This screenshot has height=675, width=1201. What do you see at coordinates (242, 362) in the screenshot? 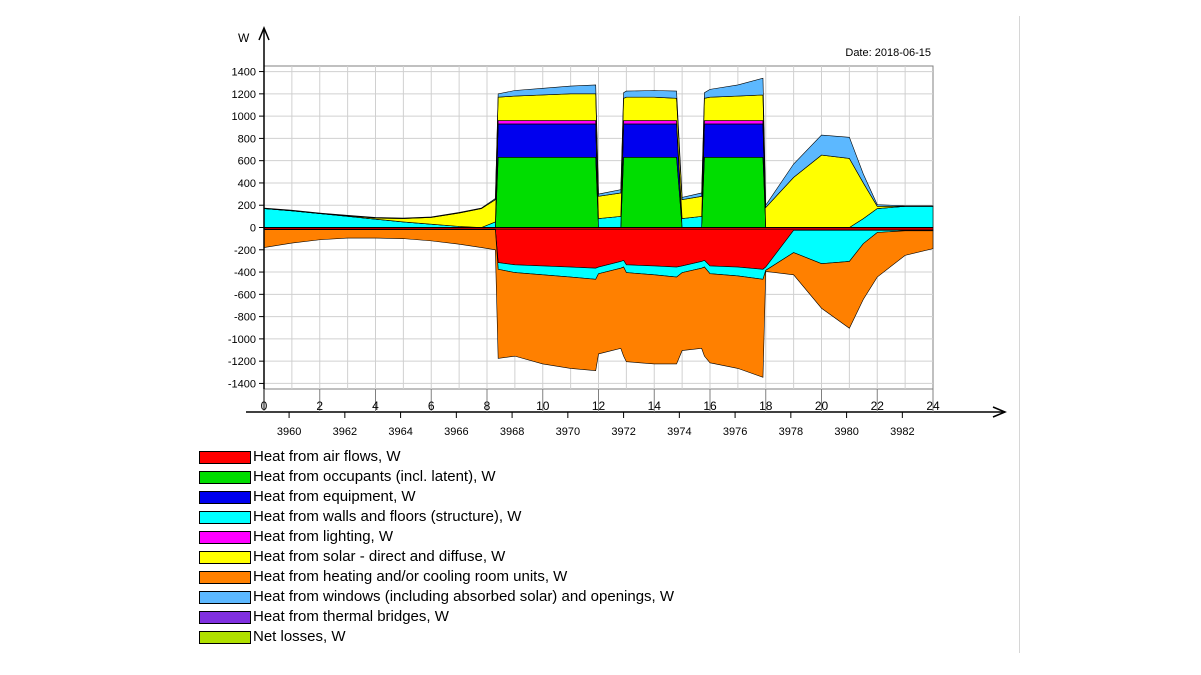
I see `y-tick-label: -1200` at bounding box center [242, 362].